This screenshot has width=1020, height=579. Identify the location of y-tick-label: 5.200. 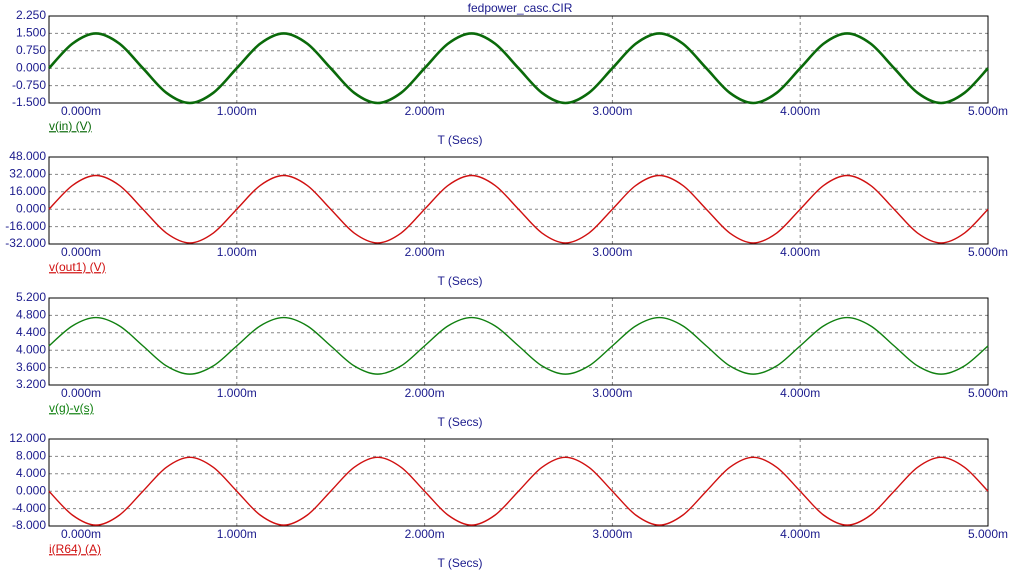
(31, 297).